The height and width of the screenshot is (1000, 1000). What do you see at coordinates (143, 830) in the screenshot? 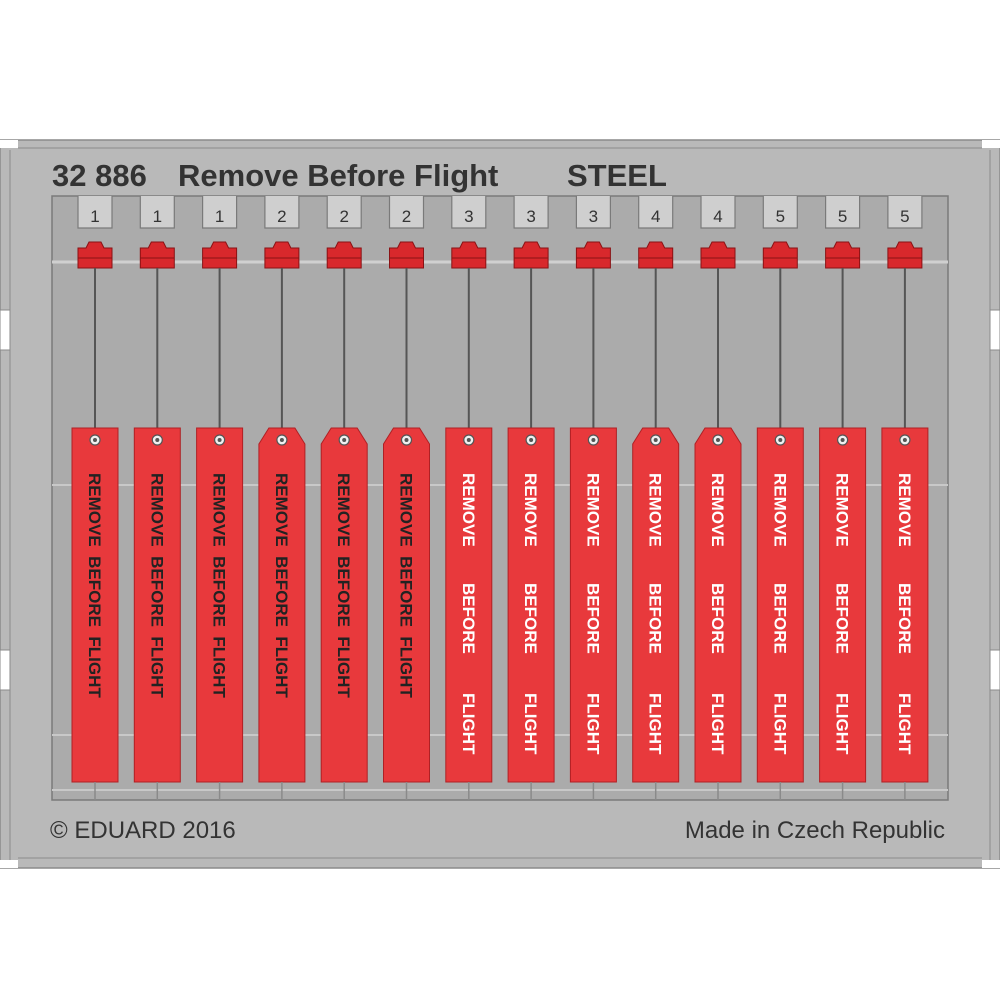
I see `copyright-label: © EDUARD 2016` at bounding box center [143, 830].